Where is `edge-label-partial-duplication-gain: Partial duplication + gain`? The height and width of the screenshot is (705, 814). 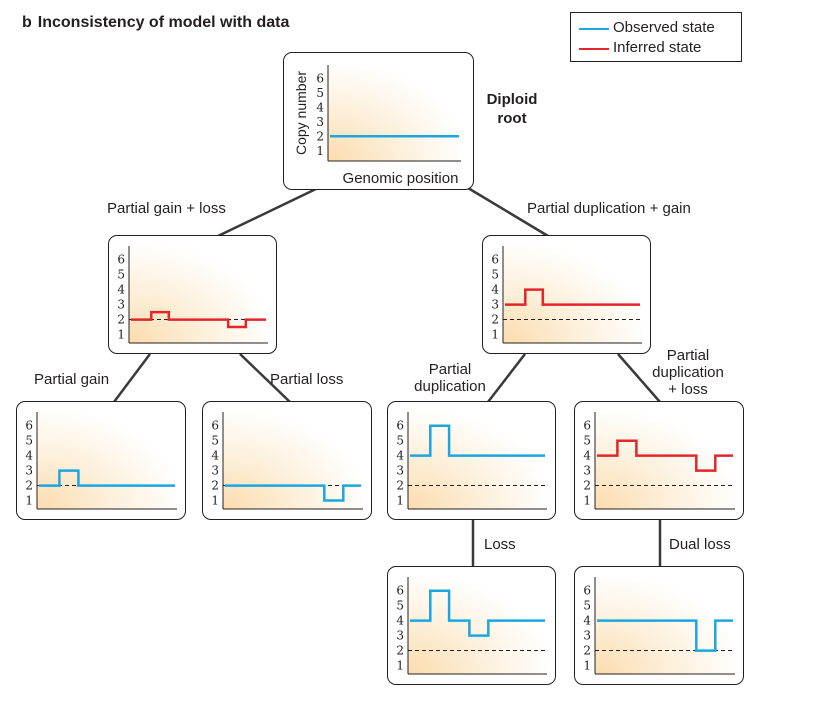 edge-label-partial-duplication-gain: Partial duplication + gain is located at coordinates (609, 208).